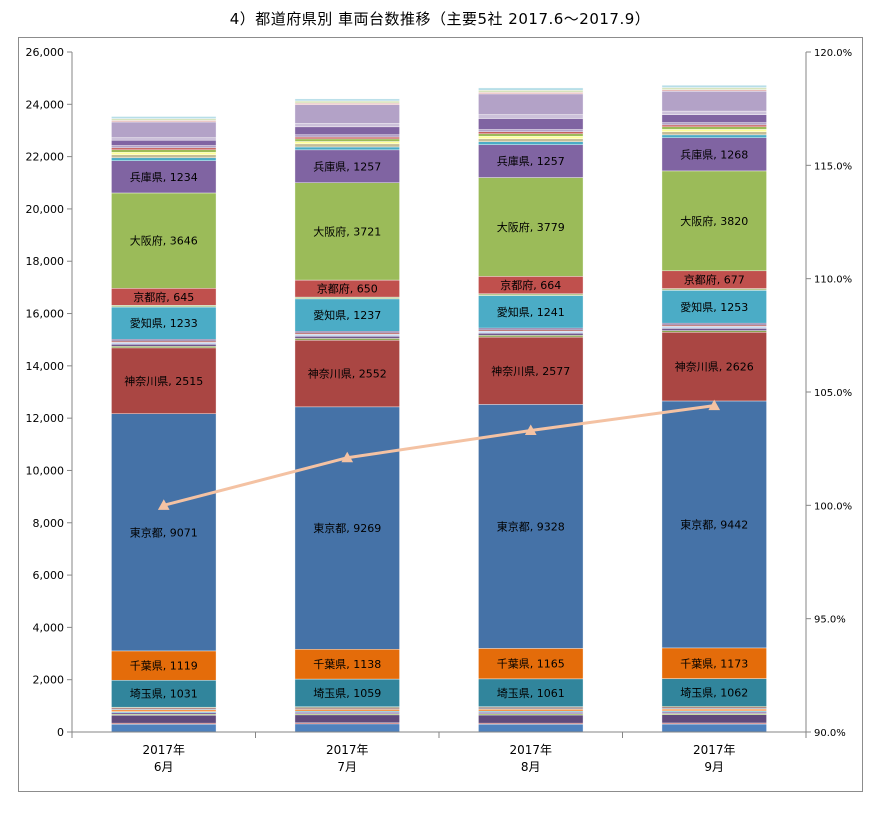 This screenshot has height=820, width=880. Describe the element at coordinates (347, 289) in the screenshot. I see `data-label: 京都府, 650` at that location.